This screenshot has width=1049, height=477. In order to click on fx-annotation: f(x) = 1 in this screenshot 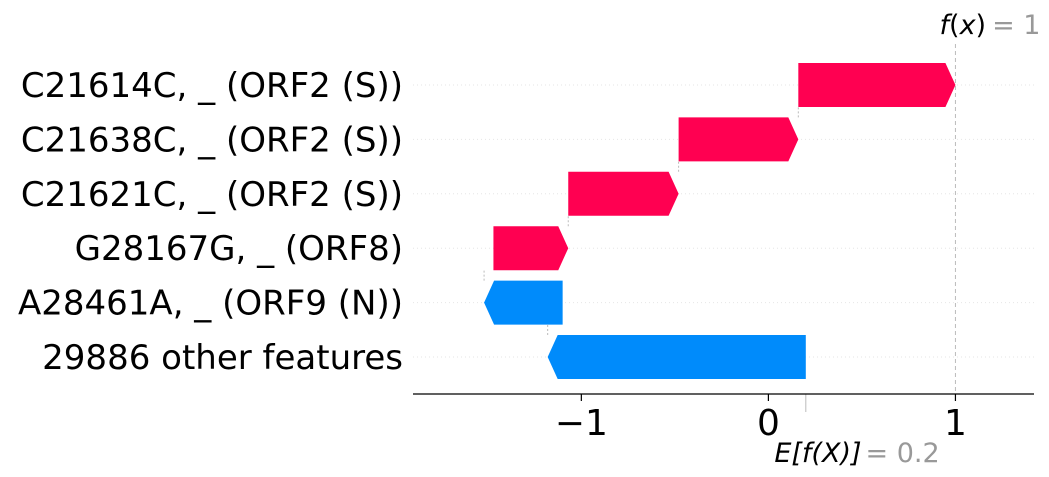, I will do `click(990, 25)`.